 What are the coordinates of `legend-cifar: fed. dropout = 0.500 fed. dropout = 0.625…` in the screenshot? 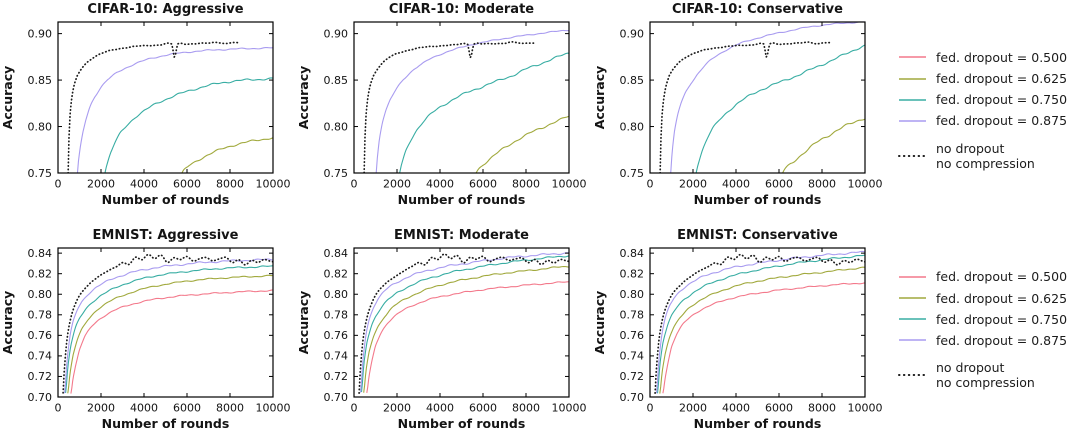 It's located at (984, 110).